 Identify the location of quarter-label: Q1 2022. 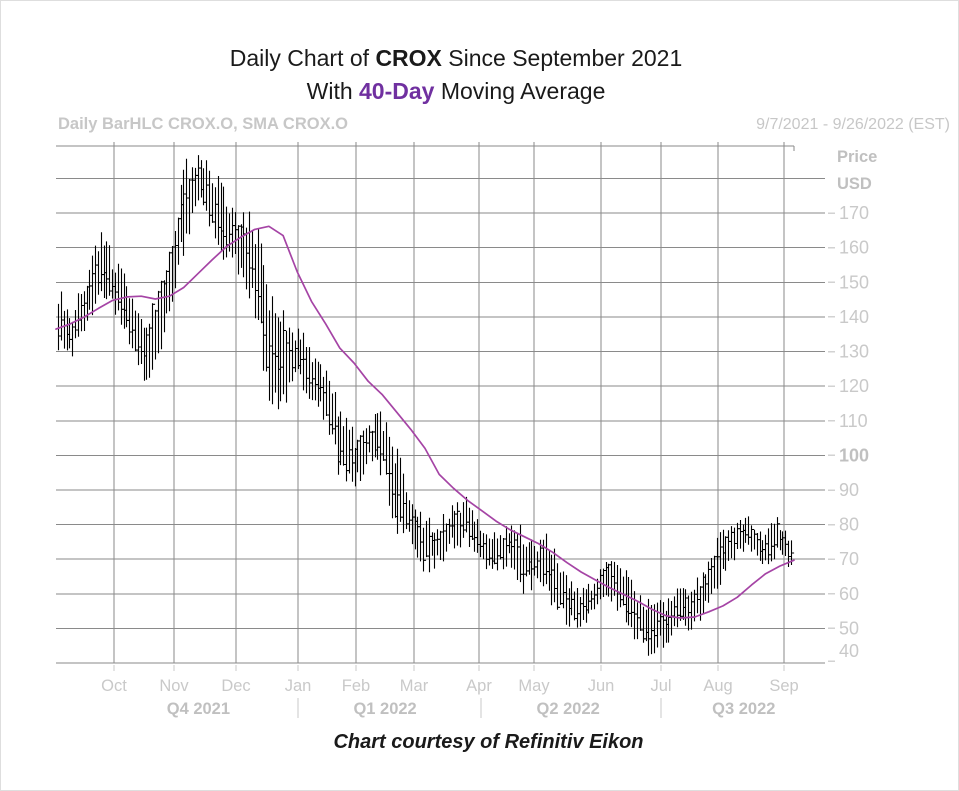
(384, 709).